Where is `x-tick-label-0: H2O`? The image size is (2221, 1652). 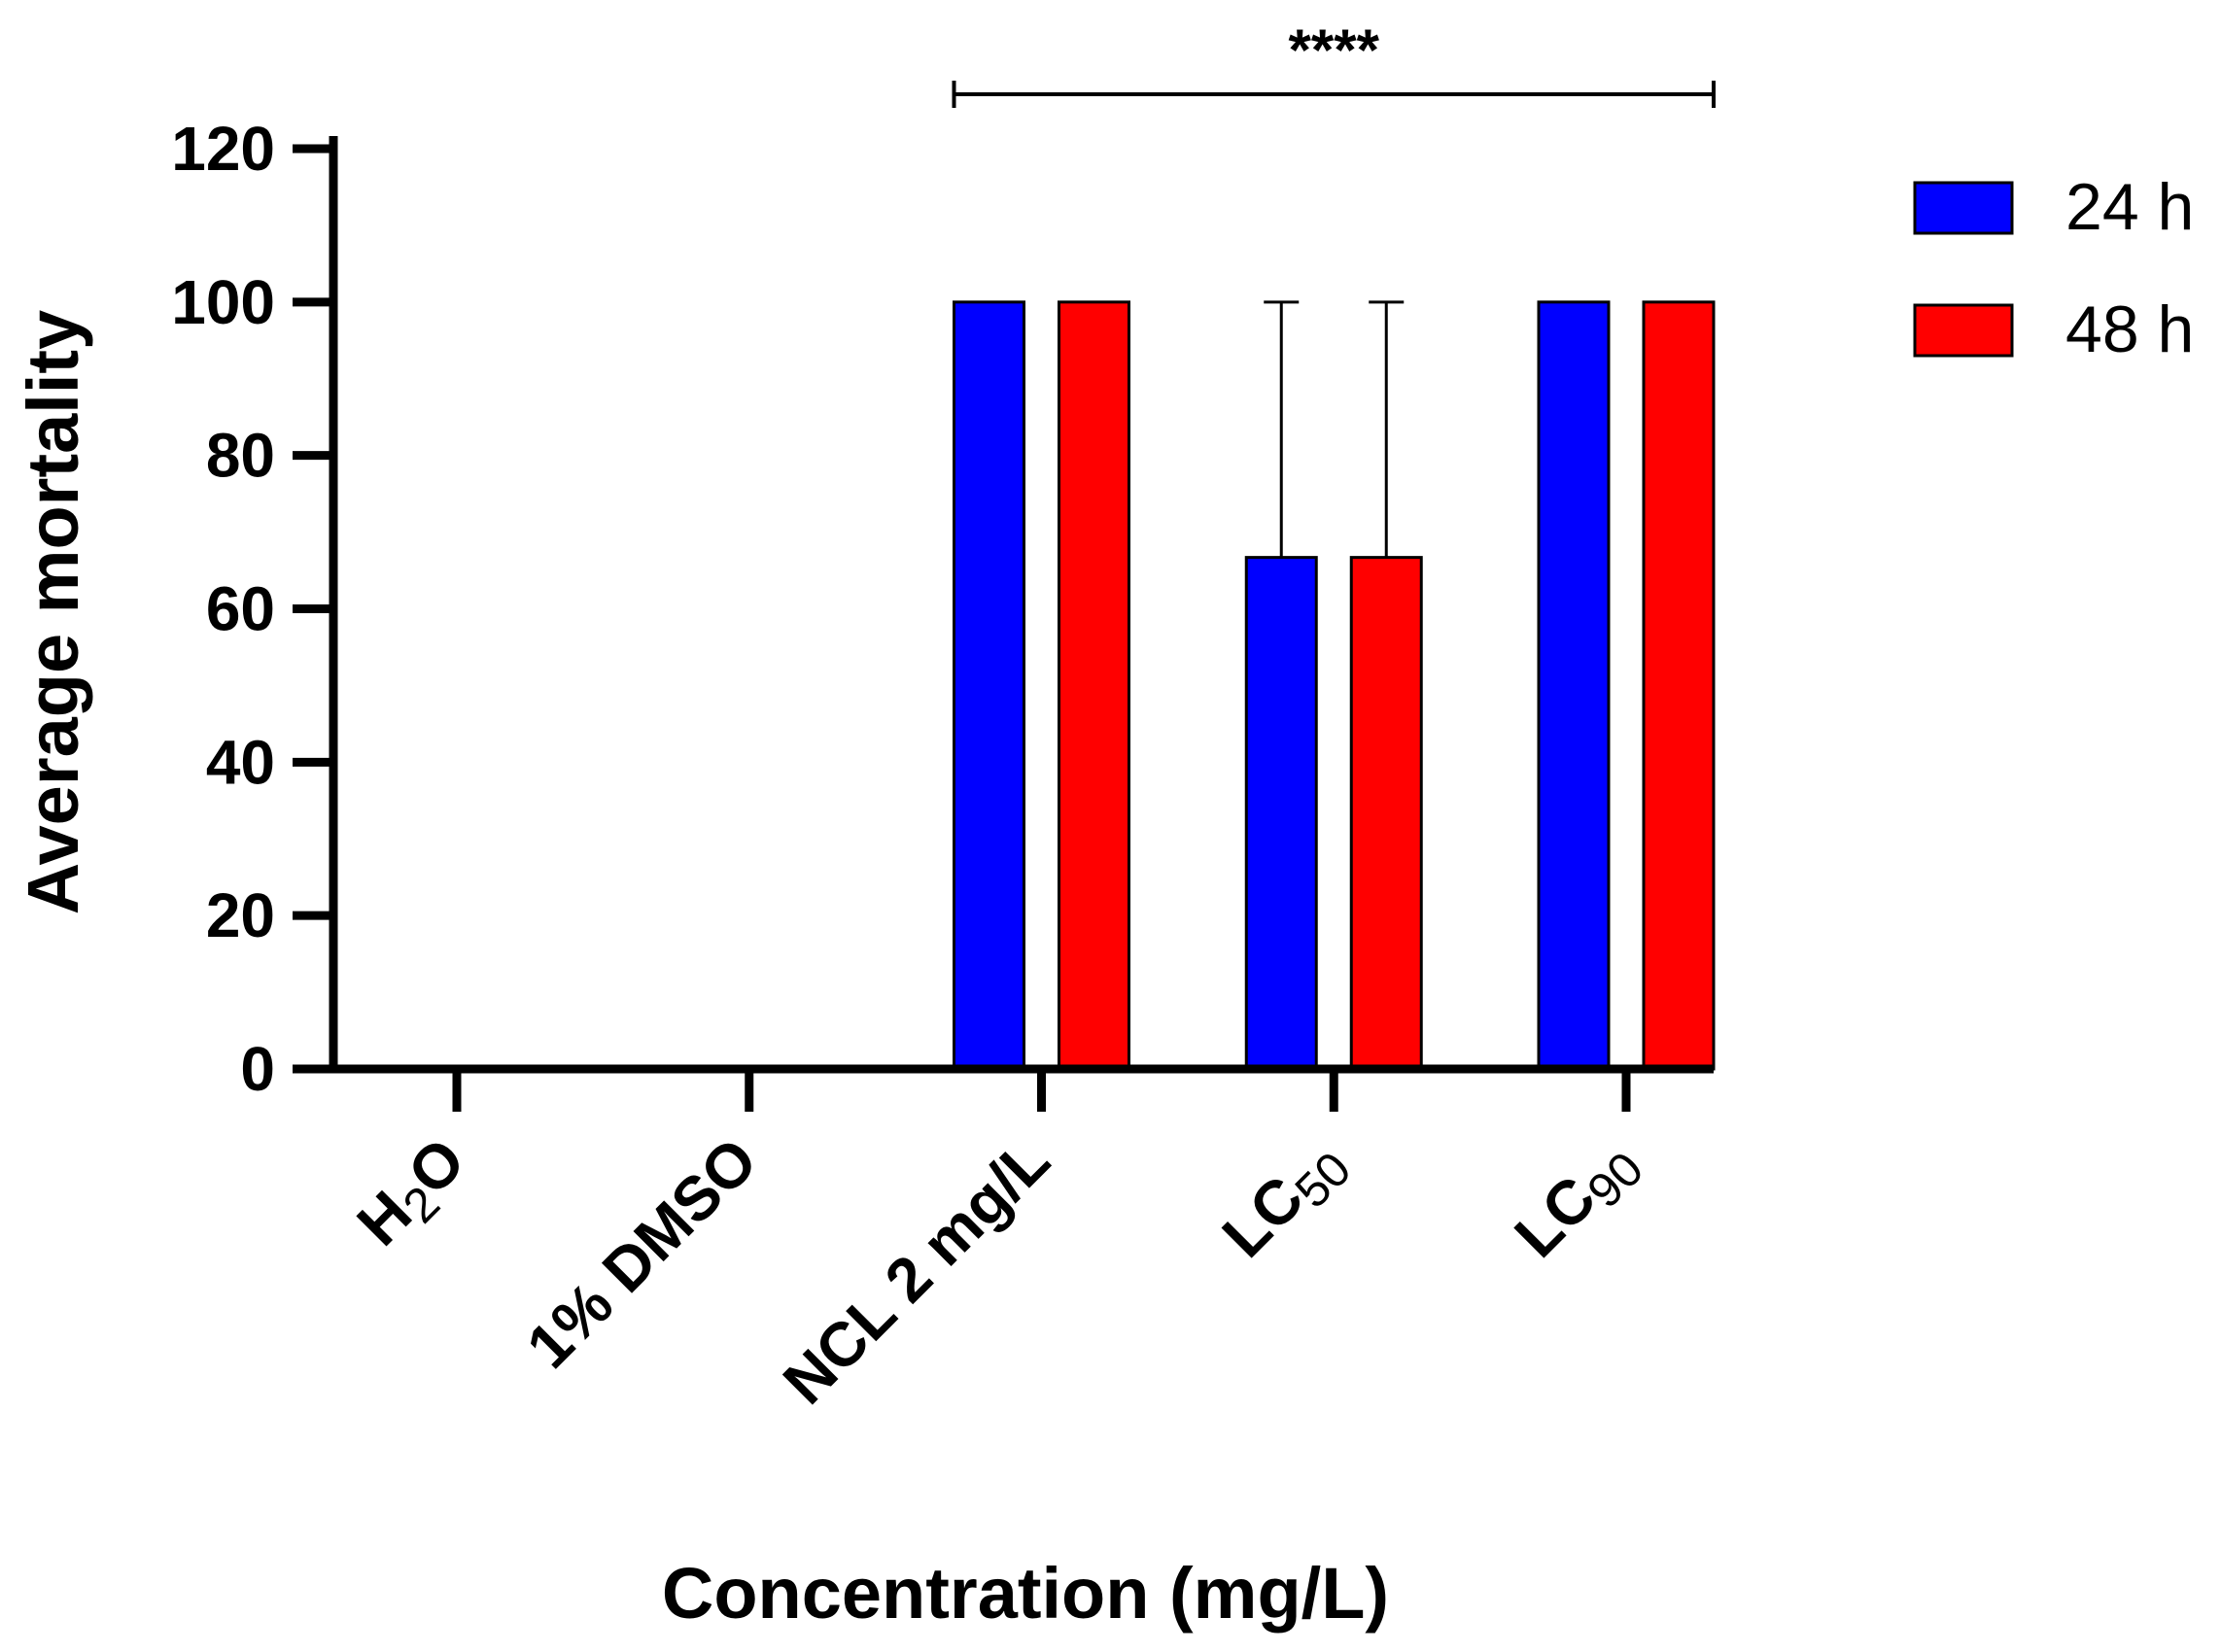
x-tick-label-0: H2O is located at coordinates (413, 1194).